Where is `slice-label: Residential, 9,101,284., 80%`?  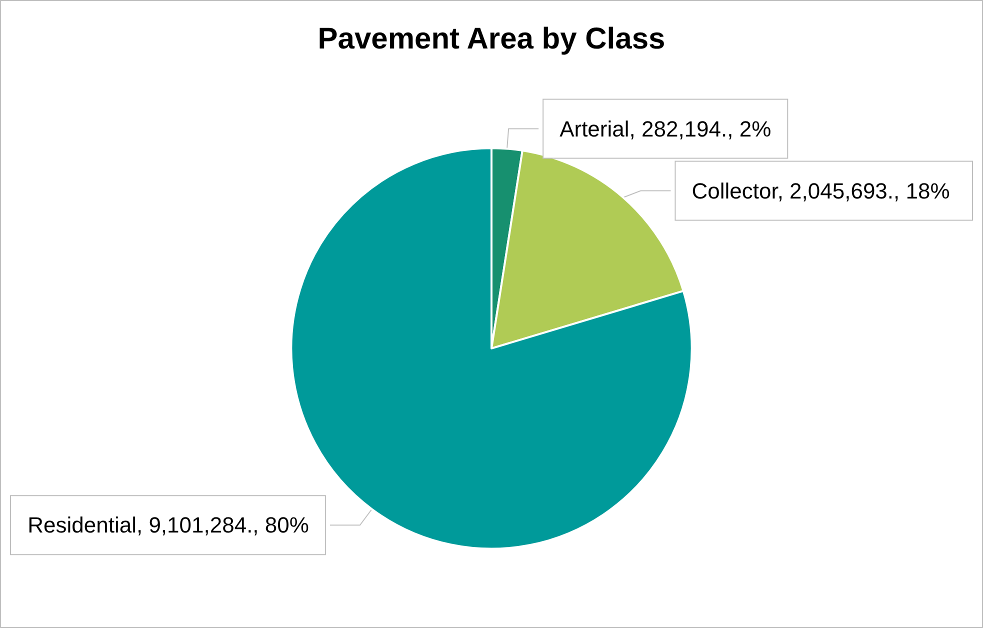 slice-label: Residential, 9,101,284., 80% is located at coordinates (168, 525).